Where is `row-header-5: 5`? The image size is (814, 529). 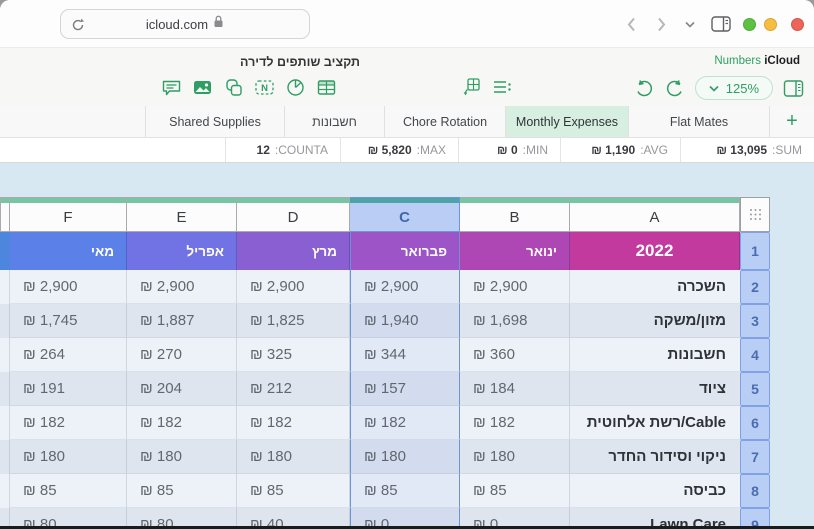
row-header-5: 5 is located at coordinates (755, 389).